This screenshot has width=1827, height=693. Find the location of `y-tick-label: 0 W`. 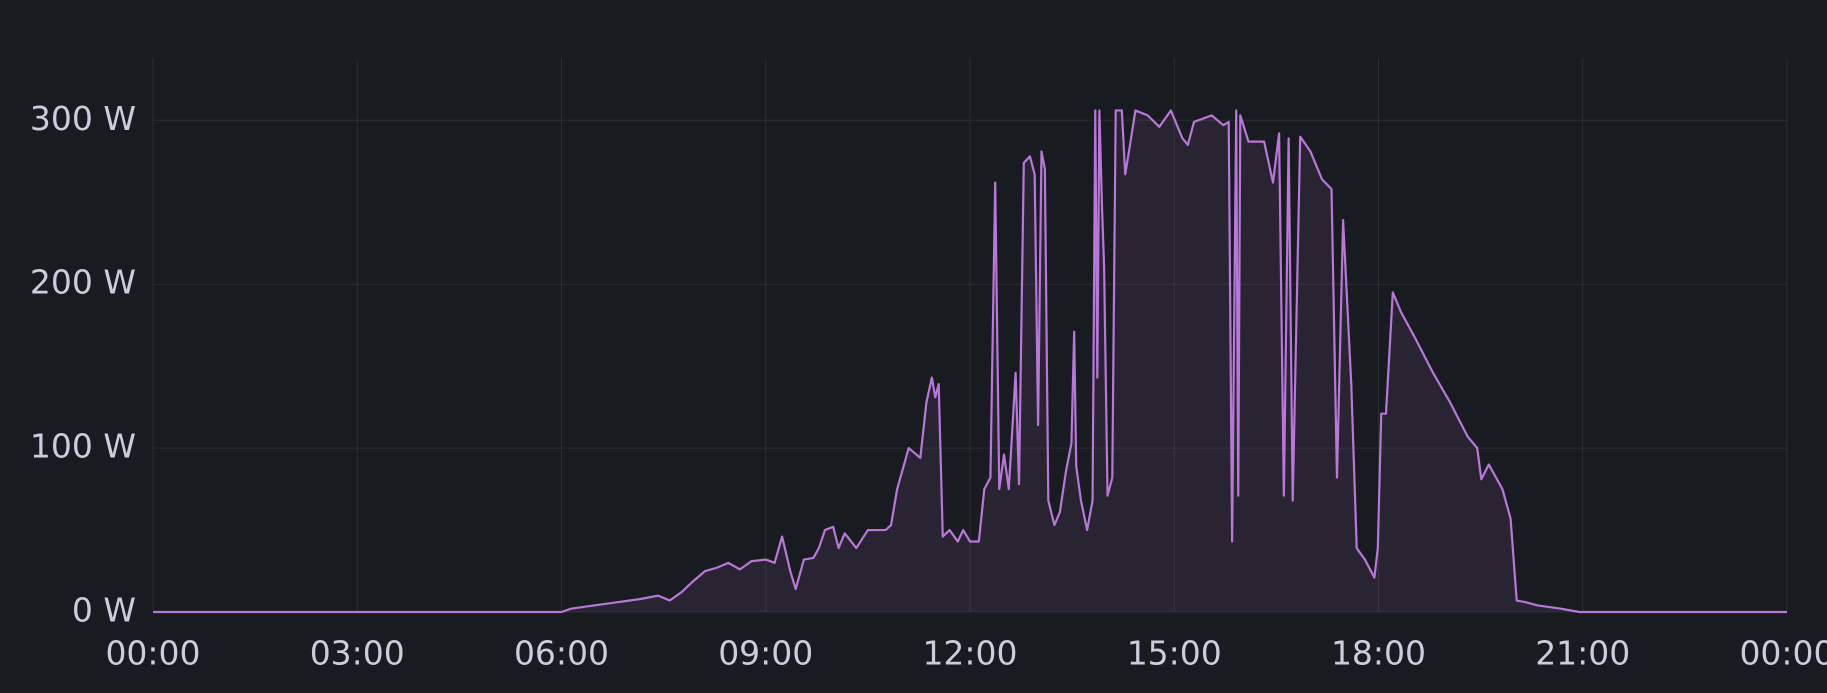

y-tick-label: 0 W is located at coordinates (104, 610).